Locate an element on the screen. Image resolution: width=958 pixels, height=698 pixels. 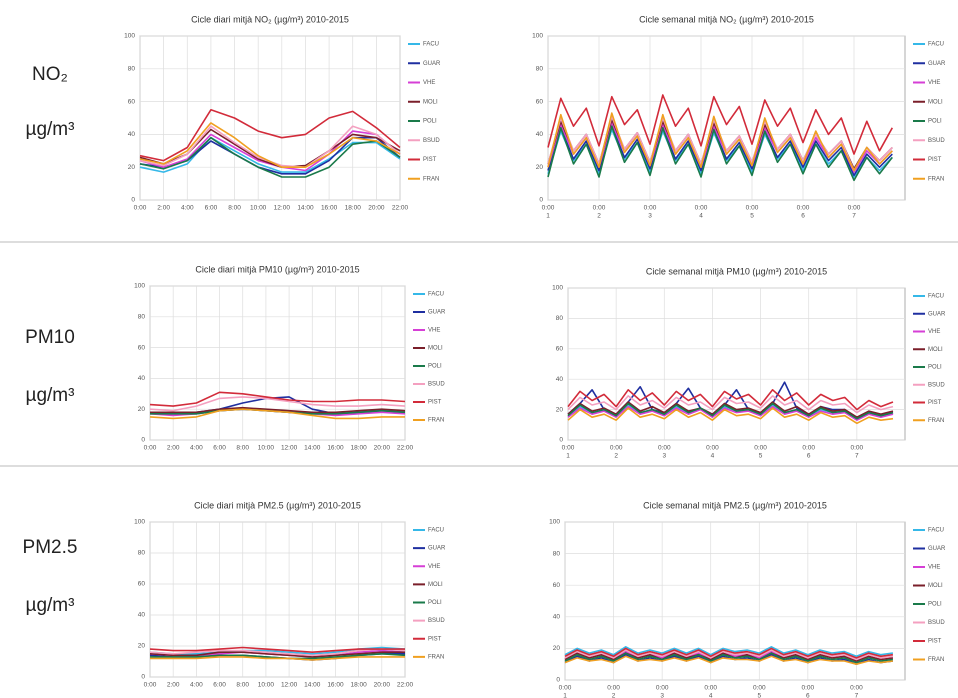
x-tick-label: 4:00 is located at coordinates (187, 208).